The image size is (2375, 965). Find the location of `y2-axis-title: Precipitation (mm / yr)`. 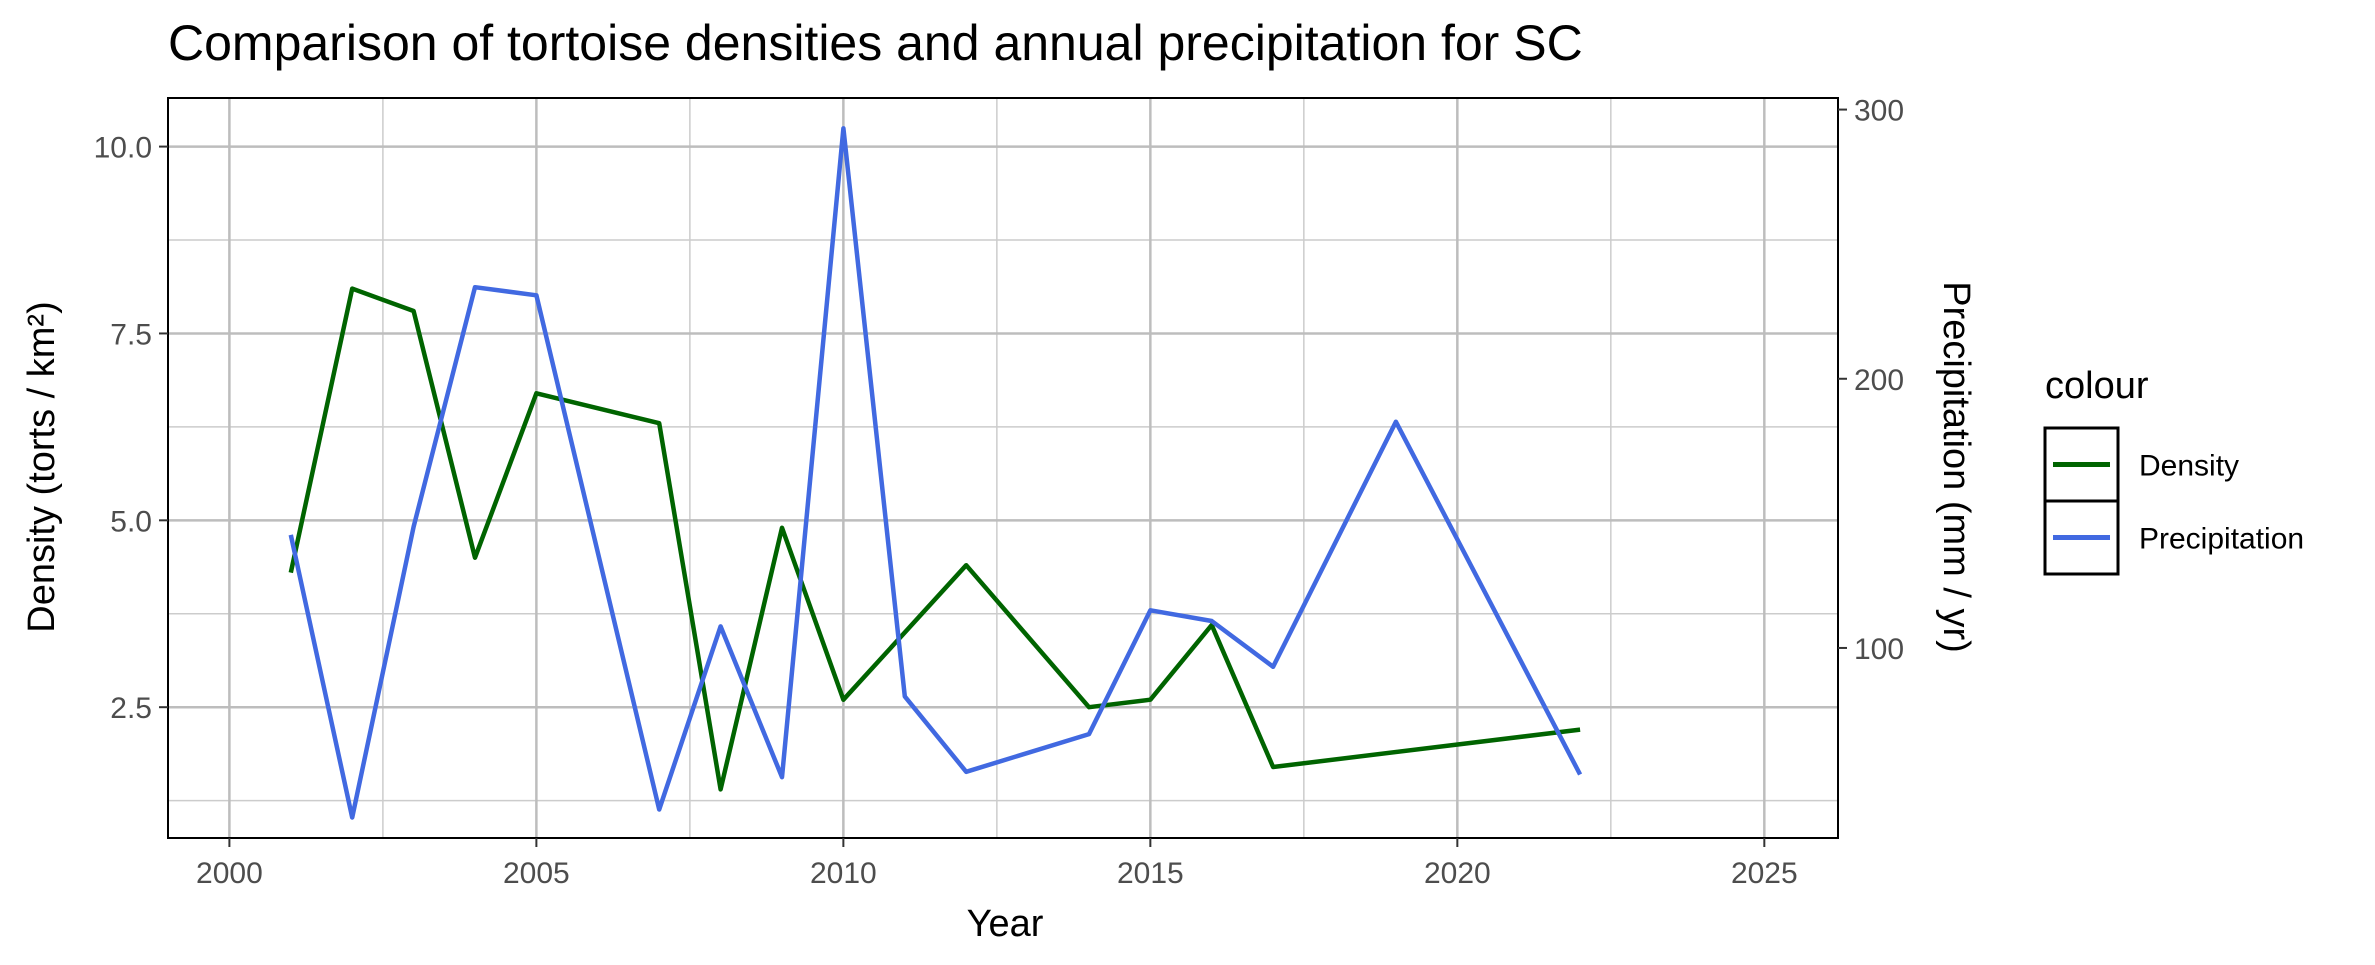

y2-axis-title: Precipitation (mm / yr) is located at coordinates (1956, 467).